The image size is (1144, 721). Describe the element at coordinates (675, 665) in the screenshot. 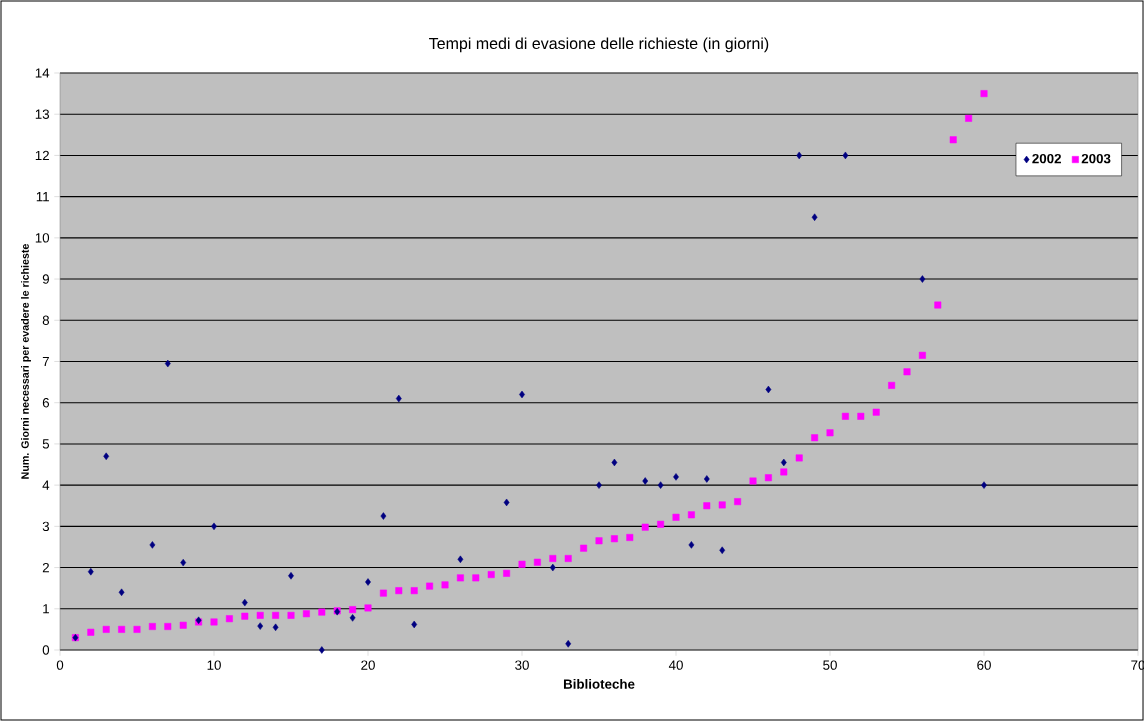

I see `x-tick-label: 40` at that location.